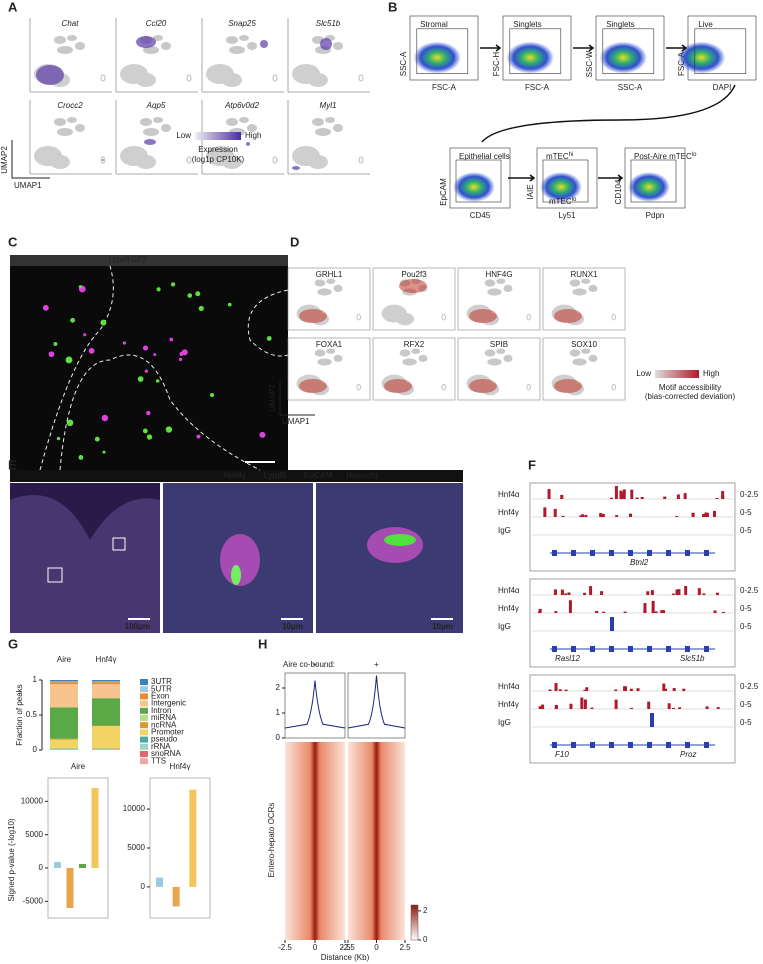  I want to click on density, so click(701, 57).